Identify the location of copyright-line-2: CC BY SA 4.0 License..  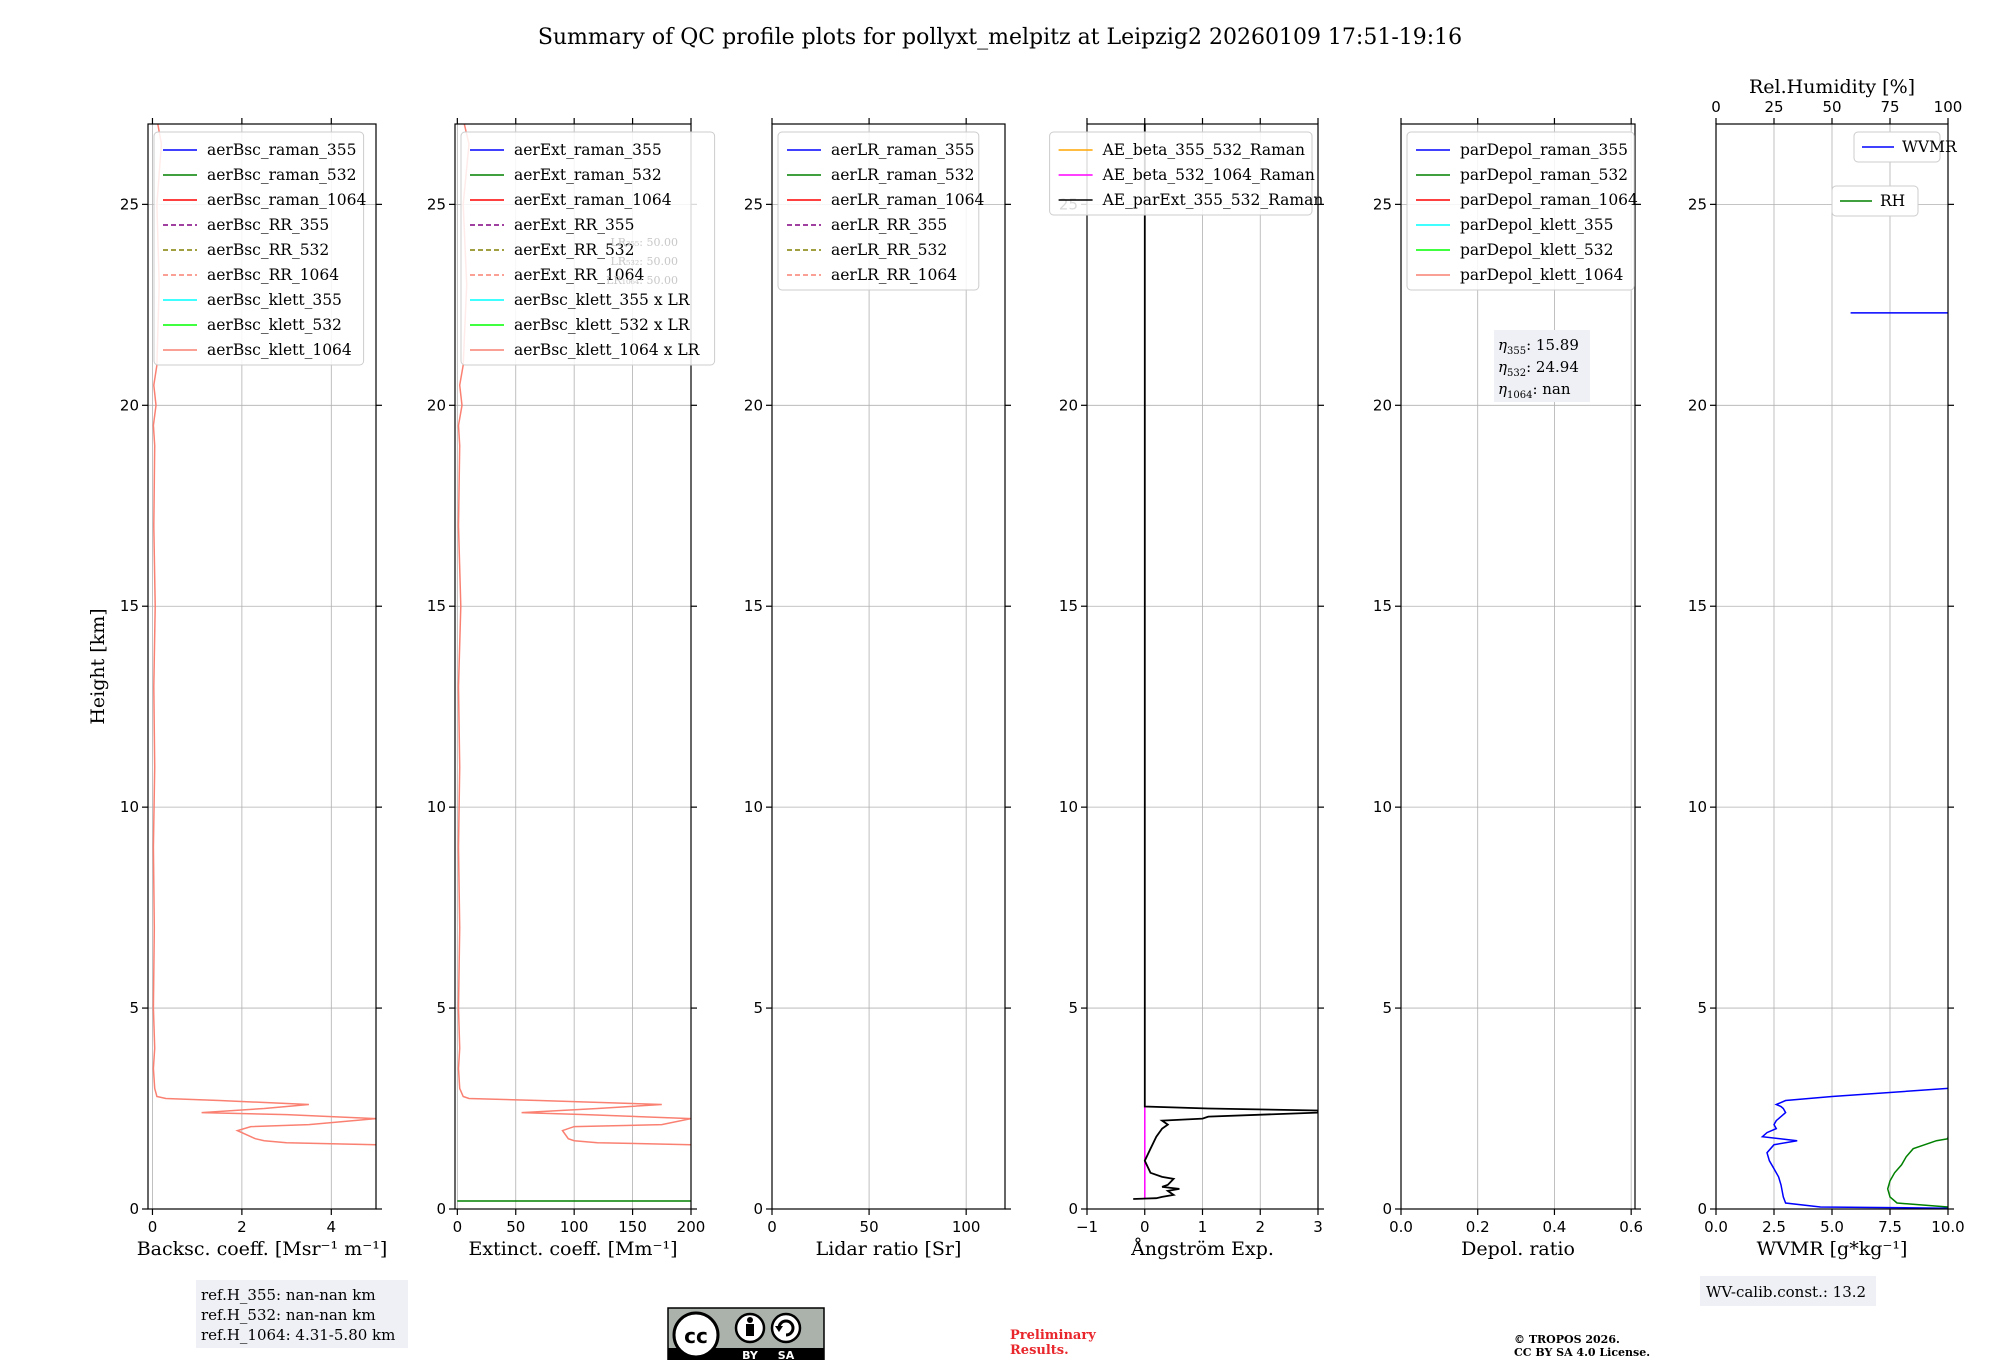
(1582, 1352).